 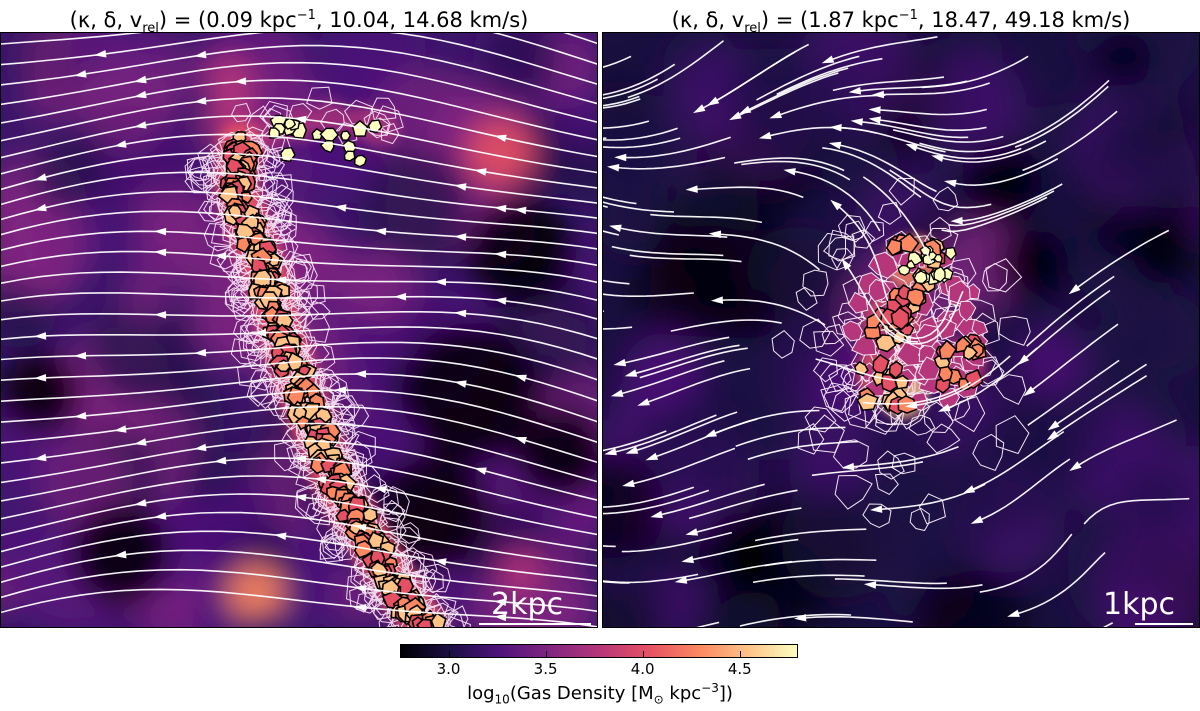 What do you see at coordinates (535, 624) in the screenshot?
I see `left-scale-bar` at bounding box center [535, 624].